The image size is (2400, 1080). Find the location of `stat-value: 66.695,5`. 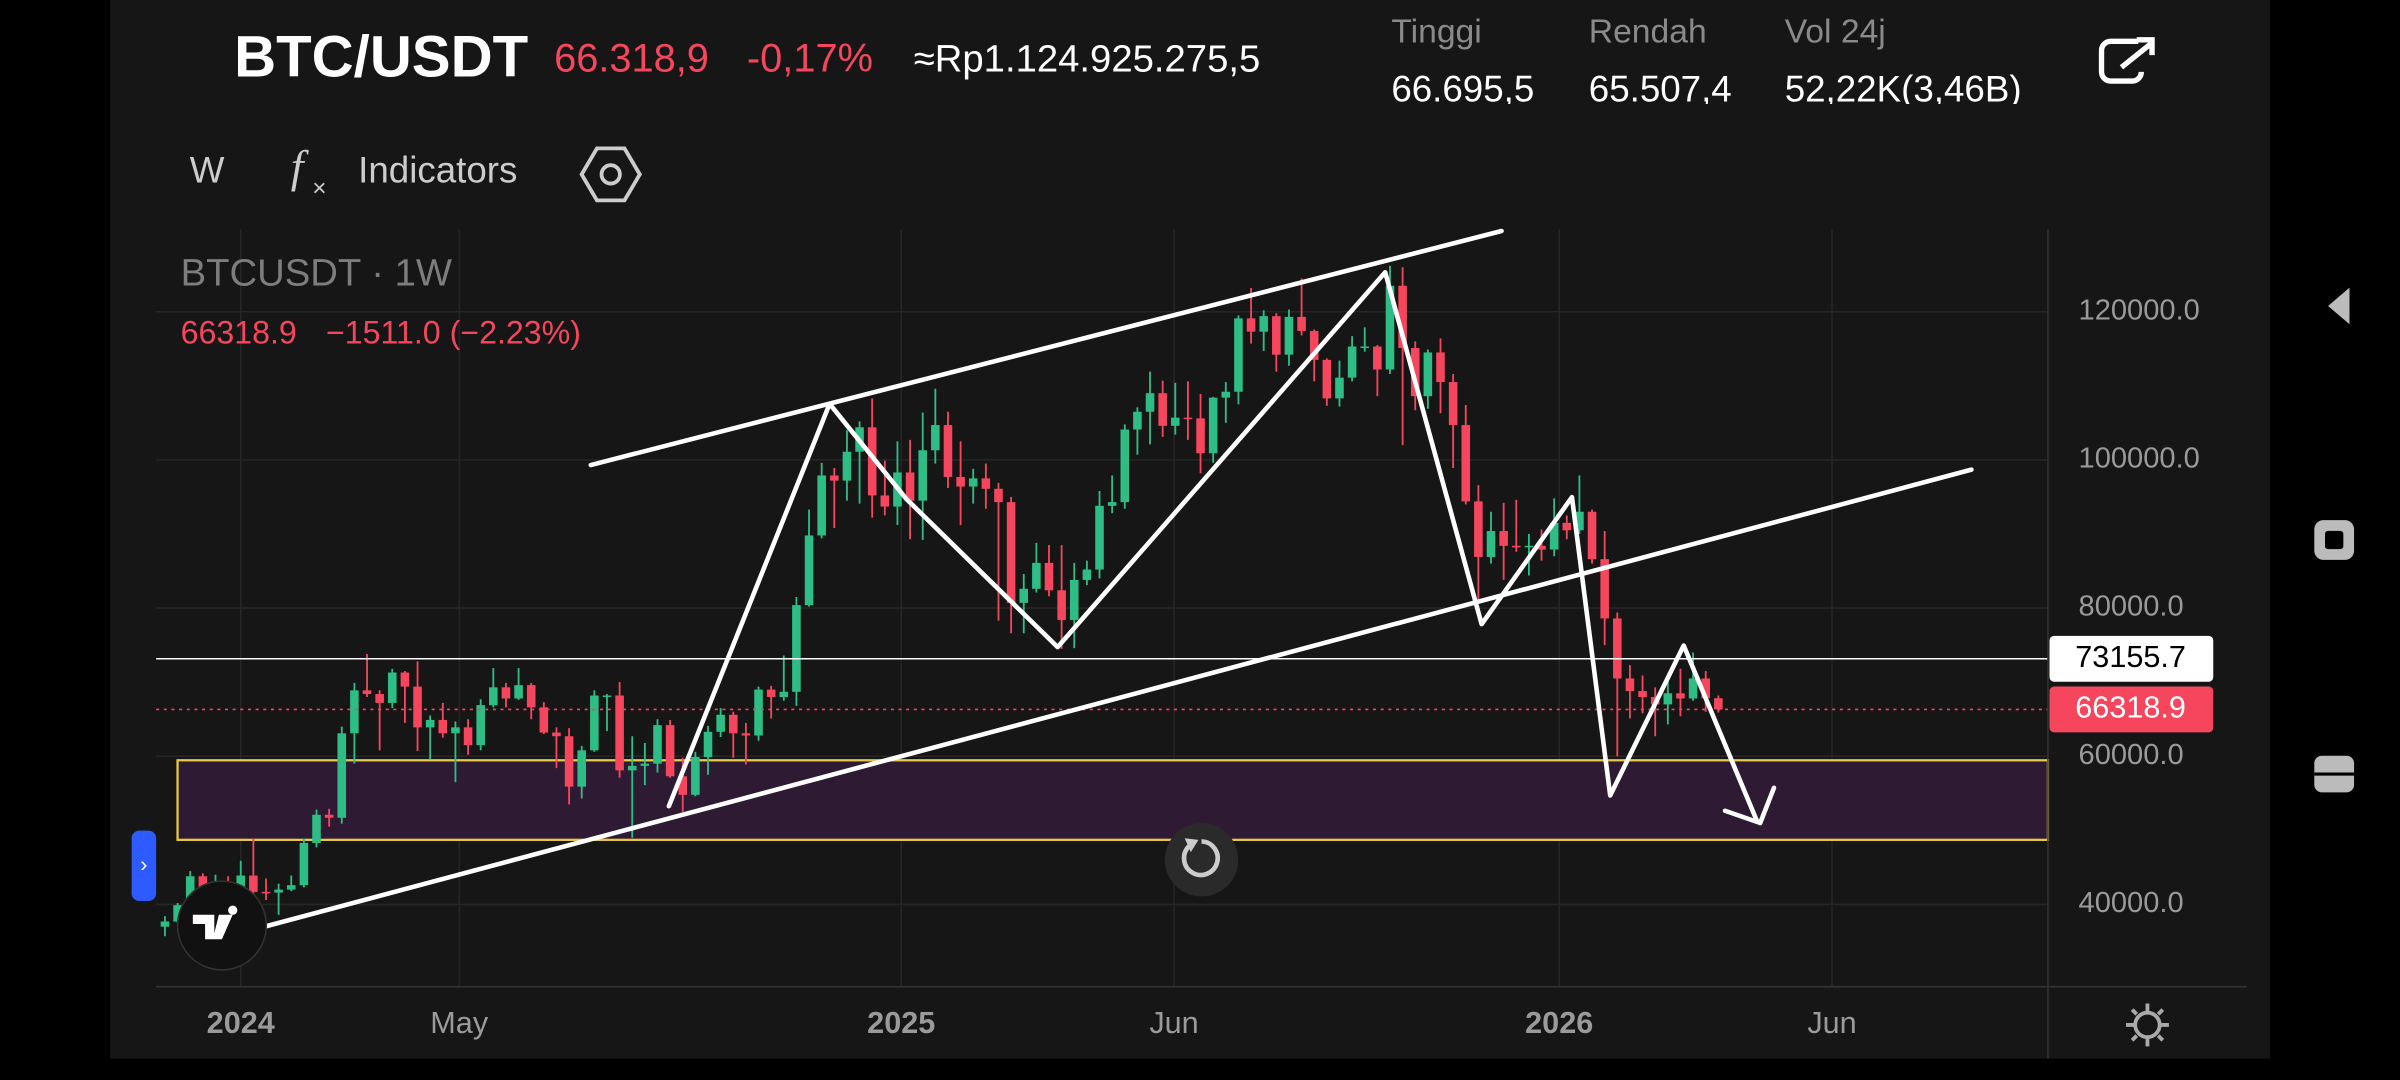

stat-value: 66.695,5 is located at coordinates (1462, 88).